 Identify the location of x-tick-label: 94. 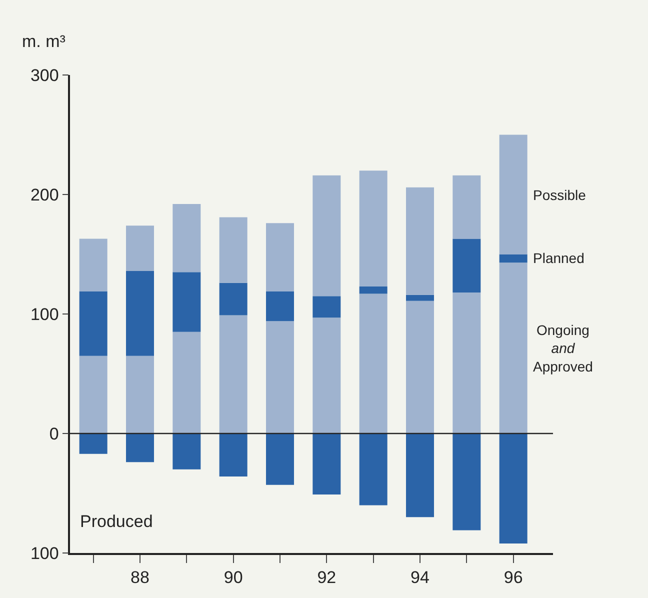
(420, 578).